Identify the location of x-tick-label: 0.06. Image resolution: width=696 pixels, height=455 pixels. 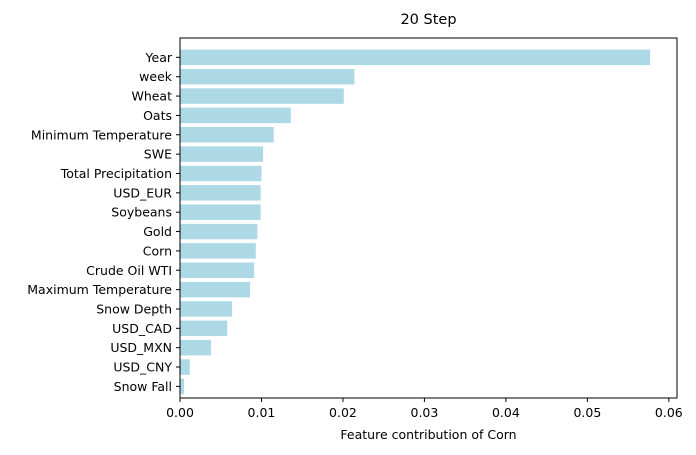
(669, 412).